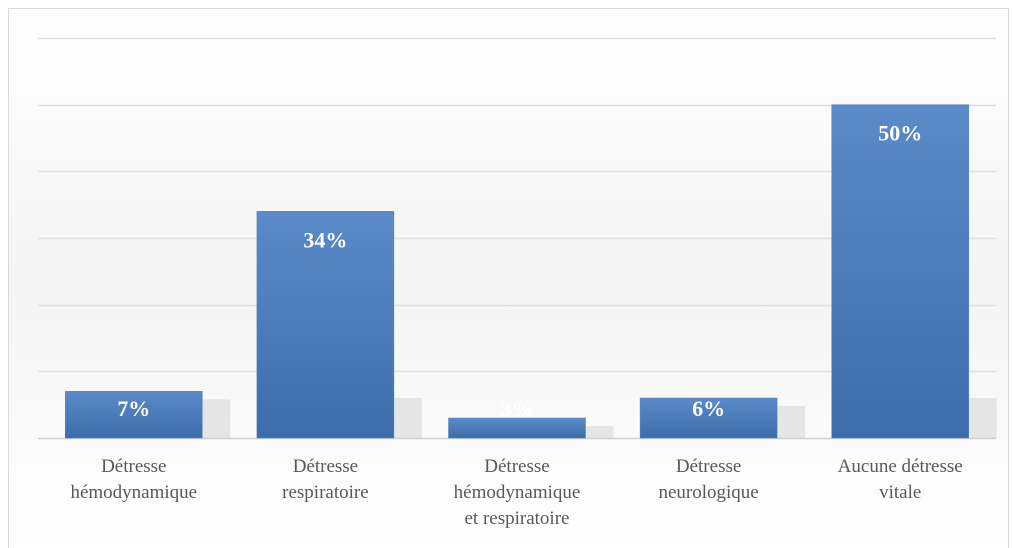 The image size is (1012, 548). What do you see at coordinates (517, 518) in the screenshot?
I see `x-tick-label-line: et respiratoire` at bounding box center [517, 518].